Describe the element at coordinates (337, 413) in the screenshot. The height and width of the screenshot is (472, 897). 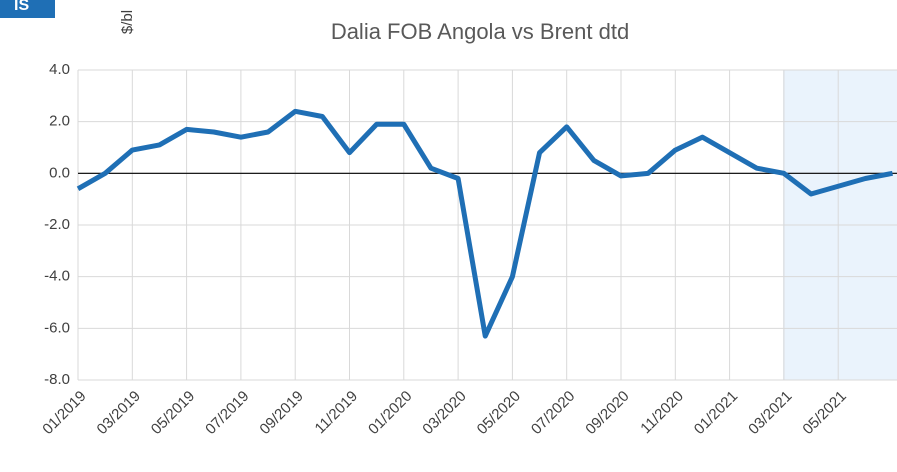
I see `x-tick-label: 11/2019` at that location.